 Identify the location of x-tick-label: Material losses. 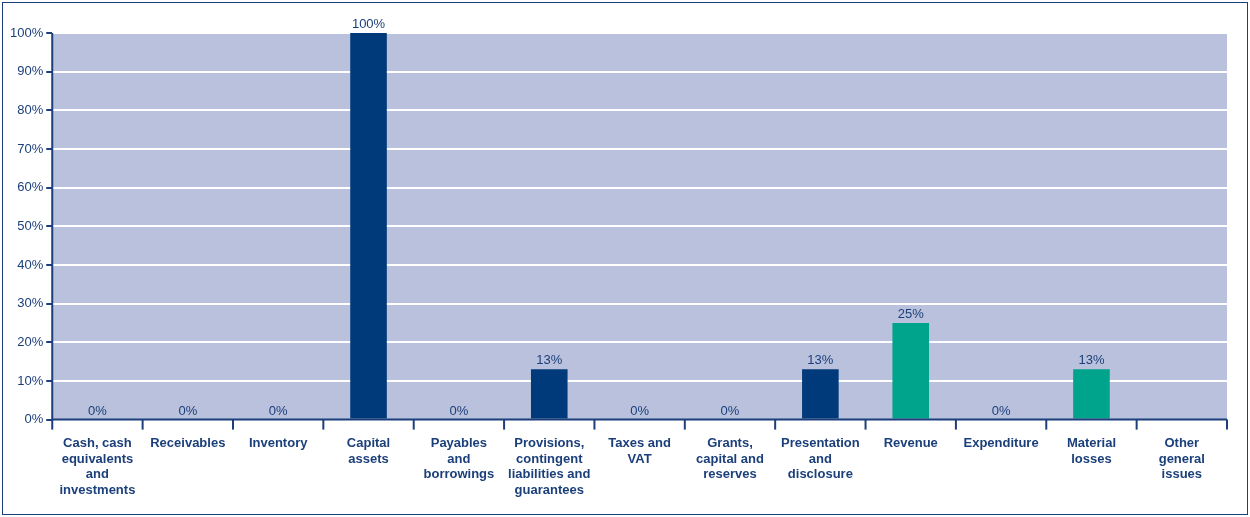
(1091, 450).